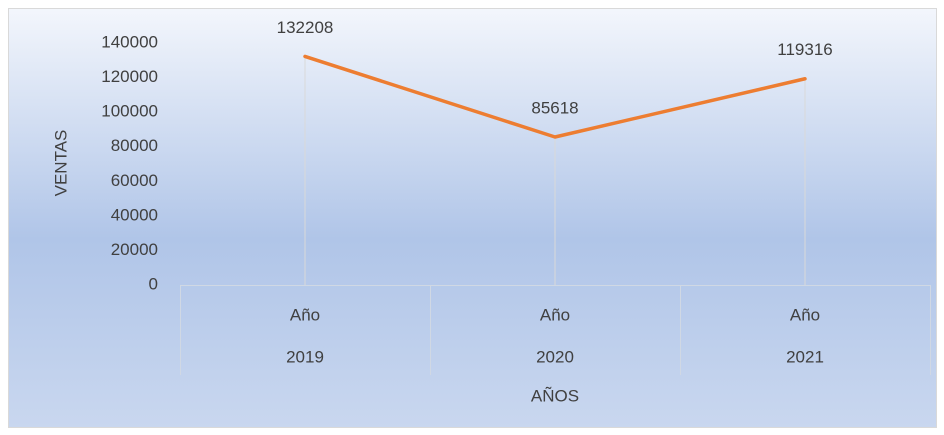  What do you see at coordinates (129, 41) in the screenshot?
I see `y-tick-label: 140000` at bounding box center [129, 41].